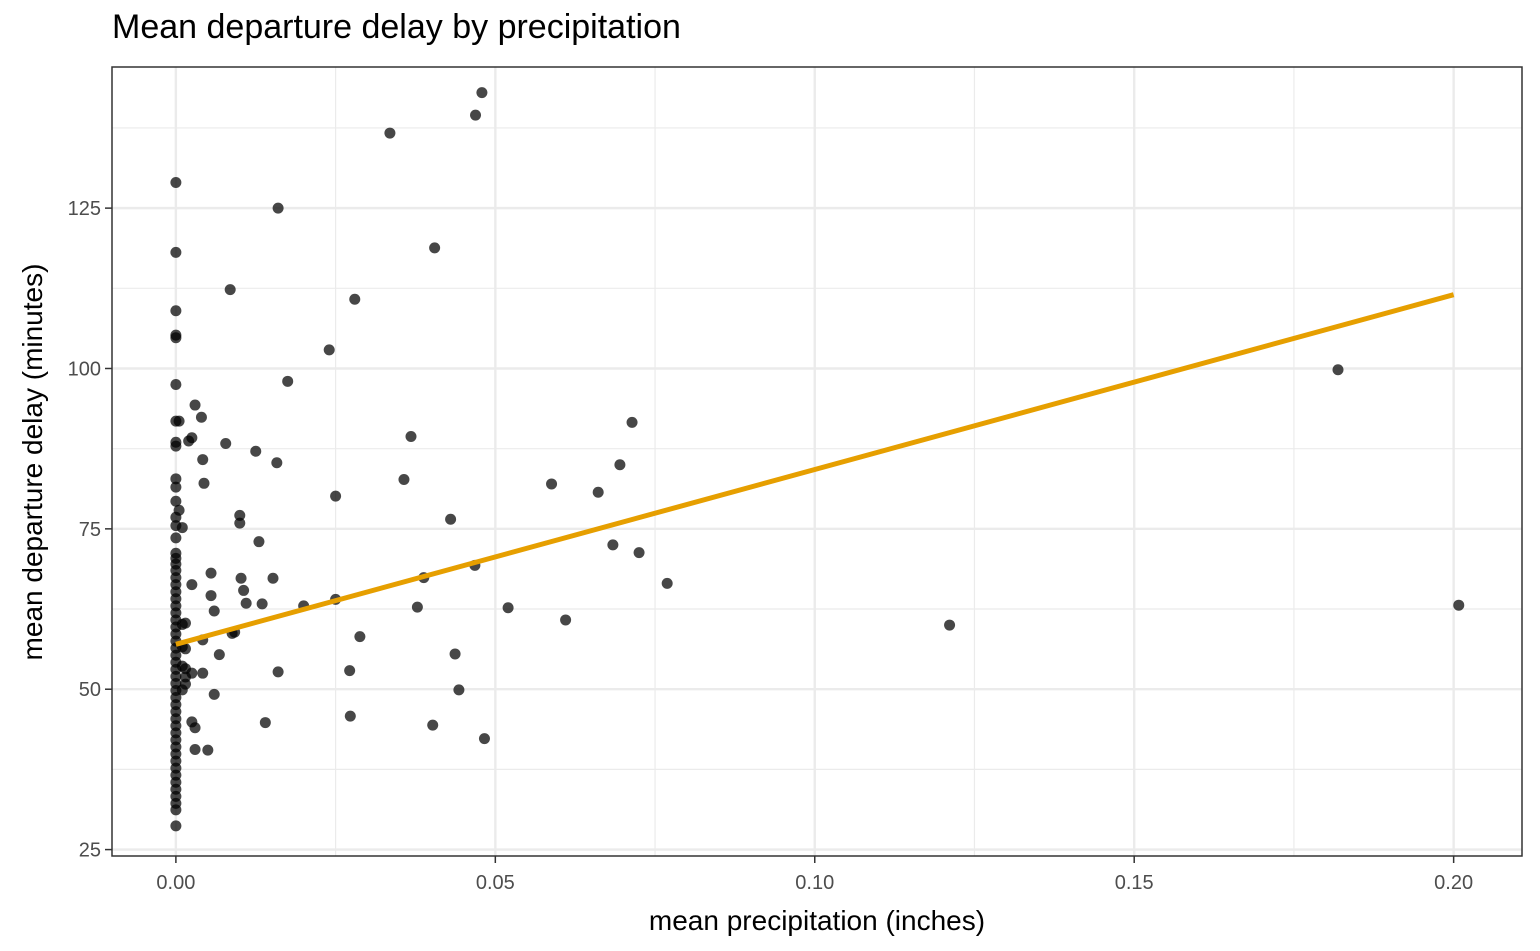 The width and height of the screenshot is (1540, 951). What do you see at coordinates (814, 883) in the screenshot?
I see `x-tick-label: 0.10` at bounding box center [814, 883].